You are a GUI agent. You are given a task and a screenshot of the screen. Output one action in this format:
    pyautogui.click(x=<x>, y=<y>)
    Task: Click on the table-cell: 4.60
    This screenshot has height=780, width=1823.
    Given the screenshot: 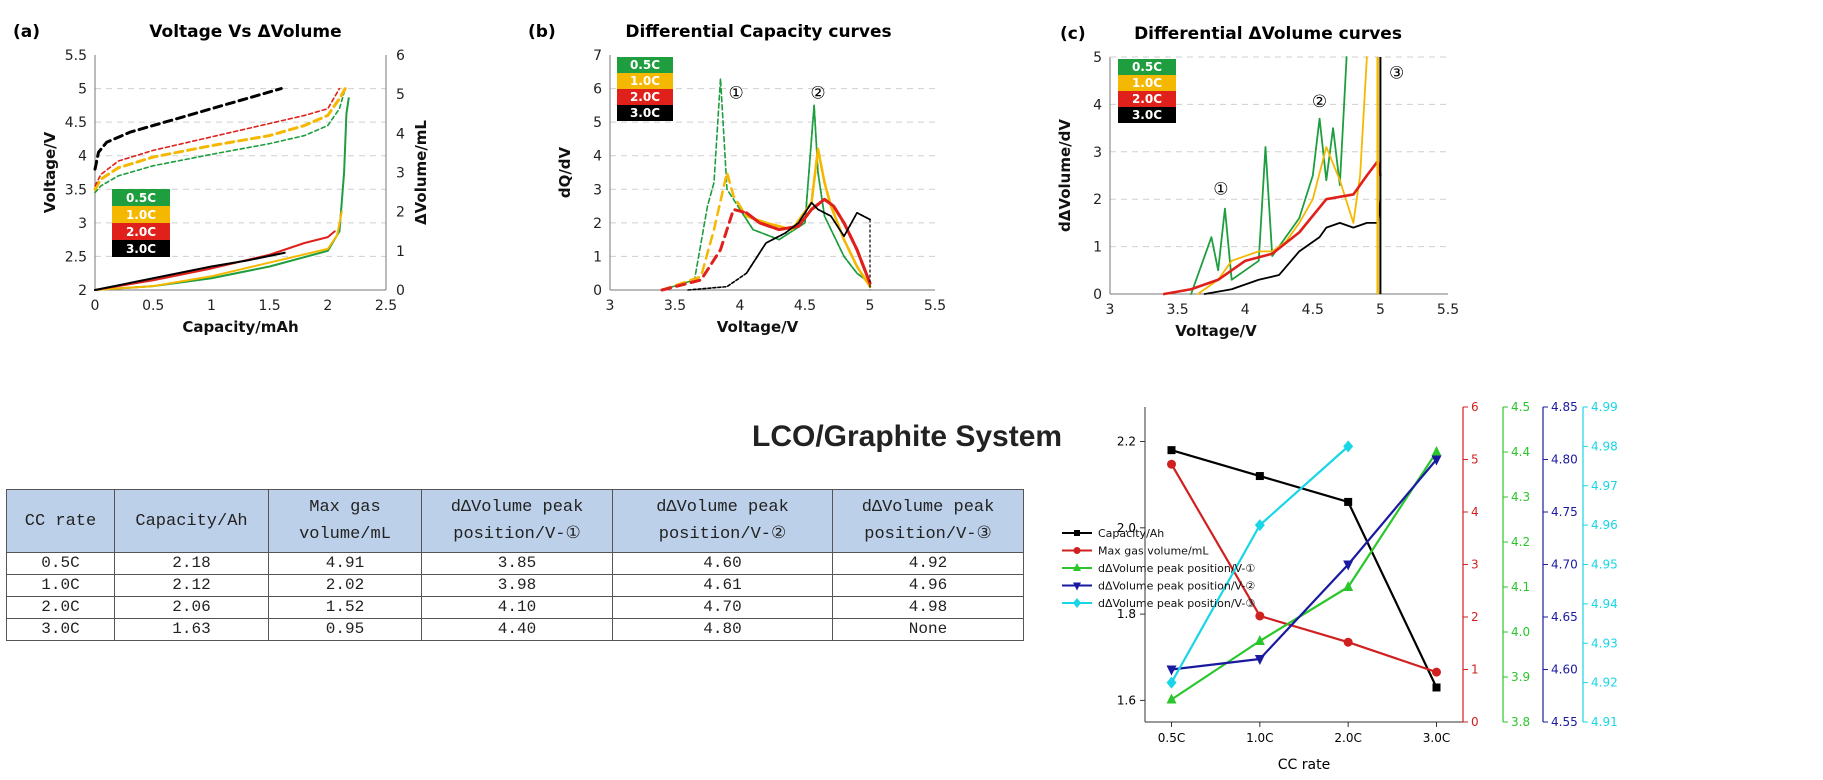 What is the action you would take?
    pyautogui.click(x=722, y=563)
    